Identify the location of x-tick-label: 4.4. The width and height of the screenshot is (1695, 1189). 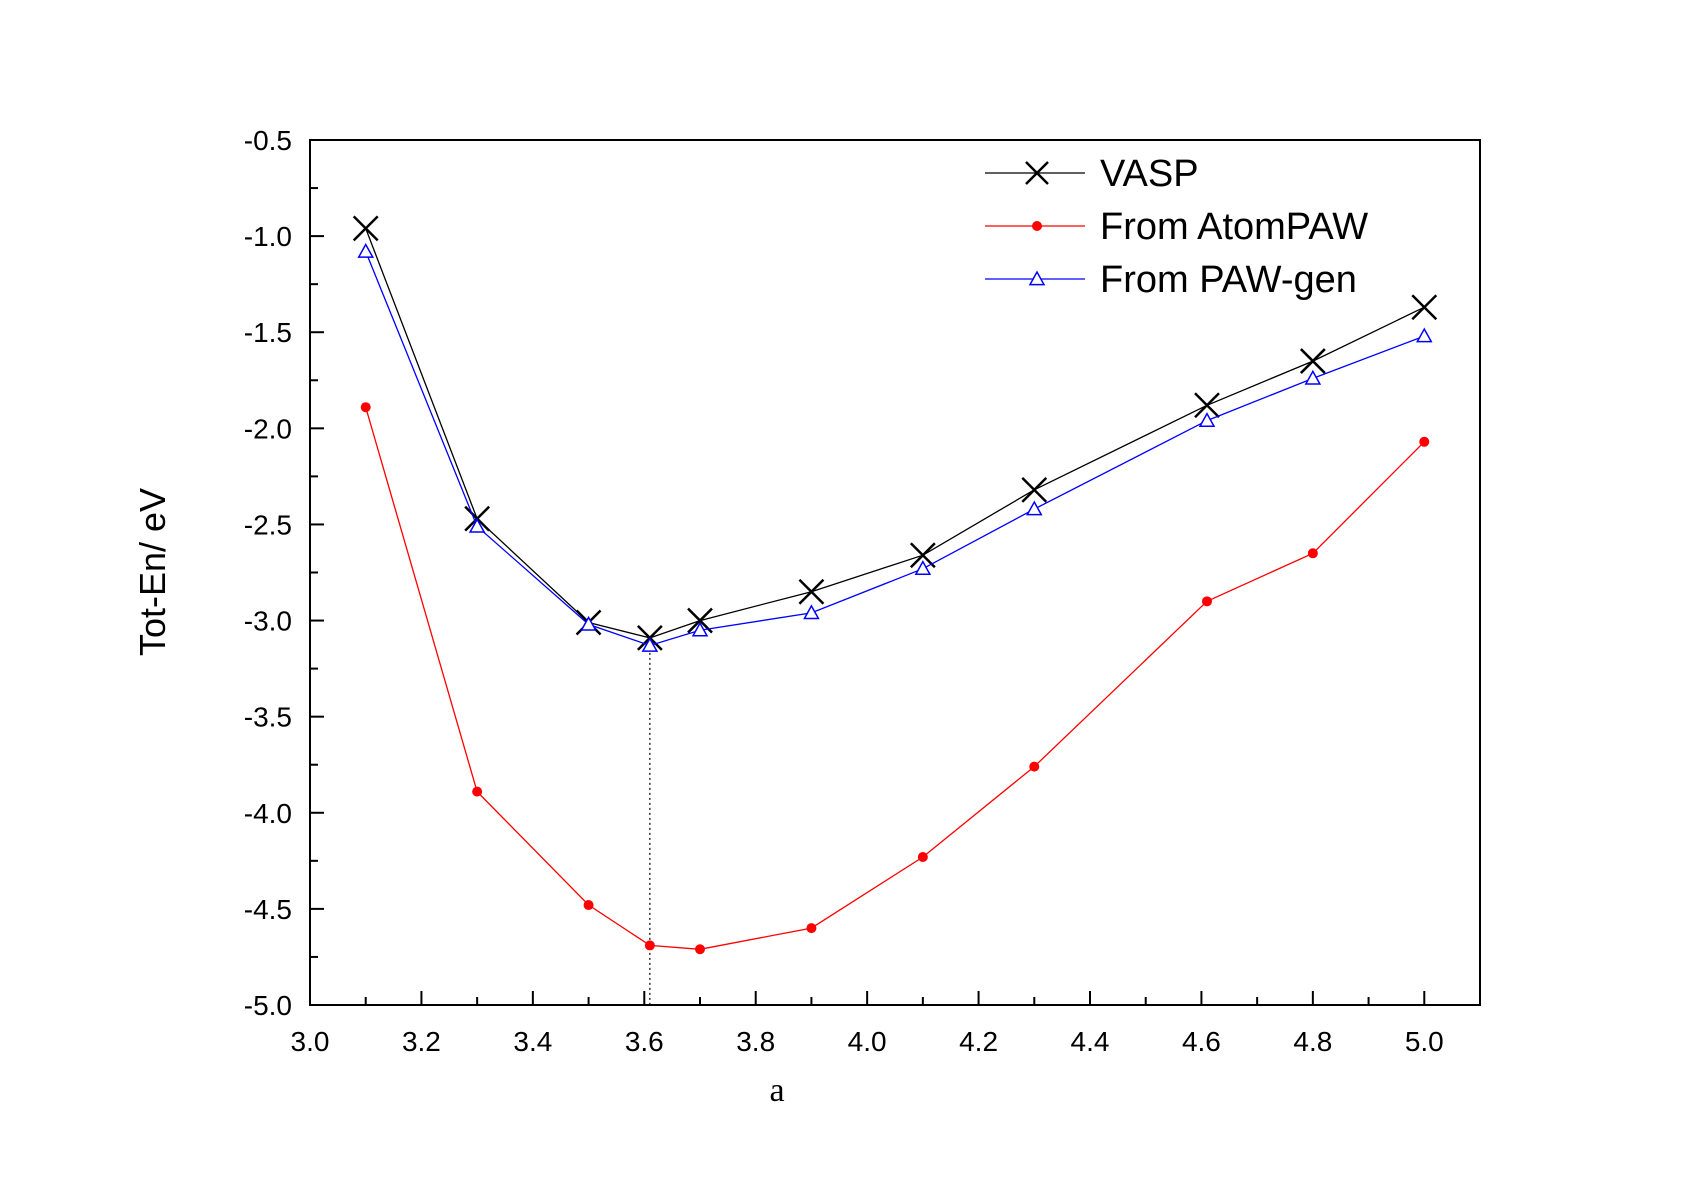
(1090, 1041).